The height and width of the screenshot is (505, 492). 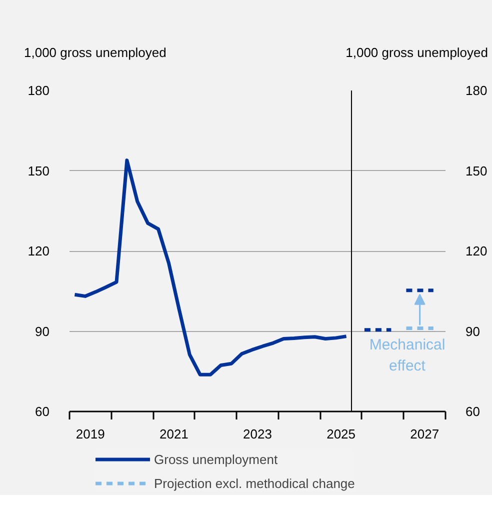 I want to click on y2-tick-label: 60, so click(x=473, y=411).